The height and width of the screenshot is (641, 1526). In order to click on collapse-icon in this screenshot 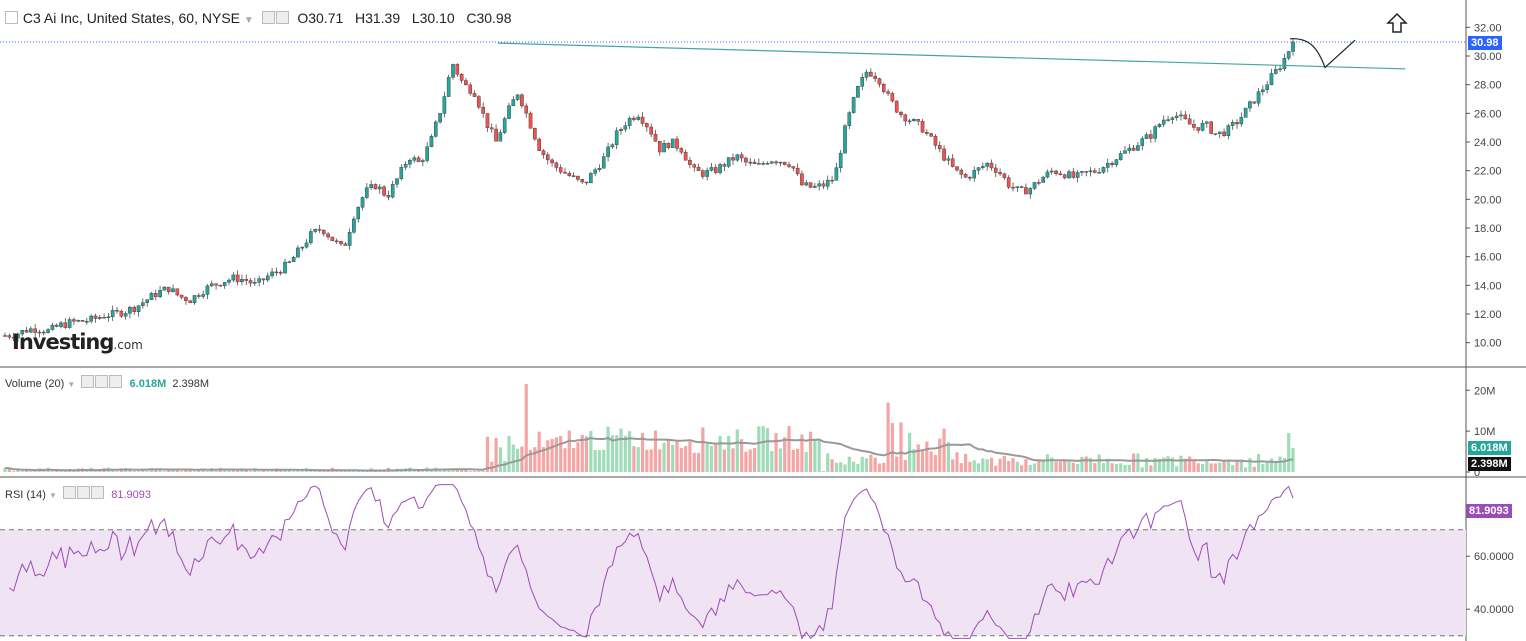, I will do `click(11, 17)`.